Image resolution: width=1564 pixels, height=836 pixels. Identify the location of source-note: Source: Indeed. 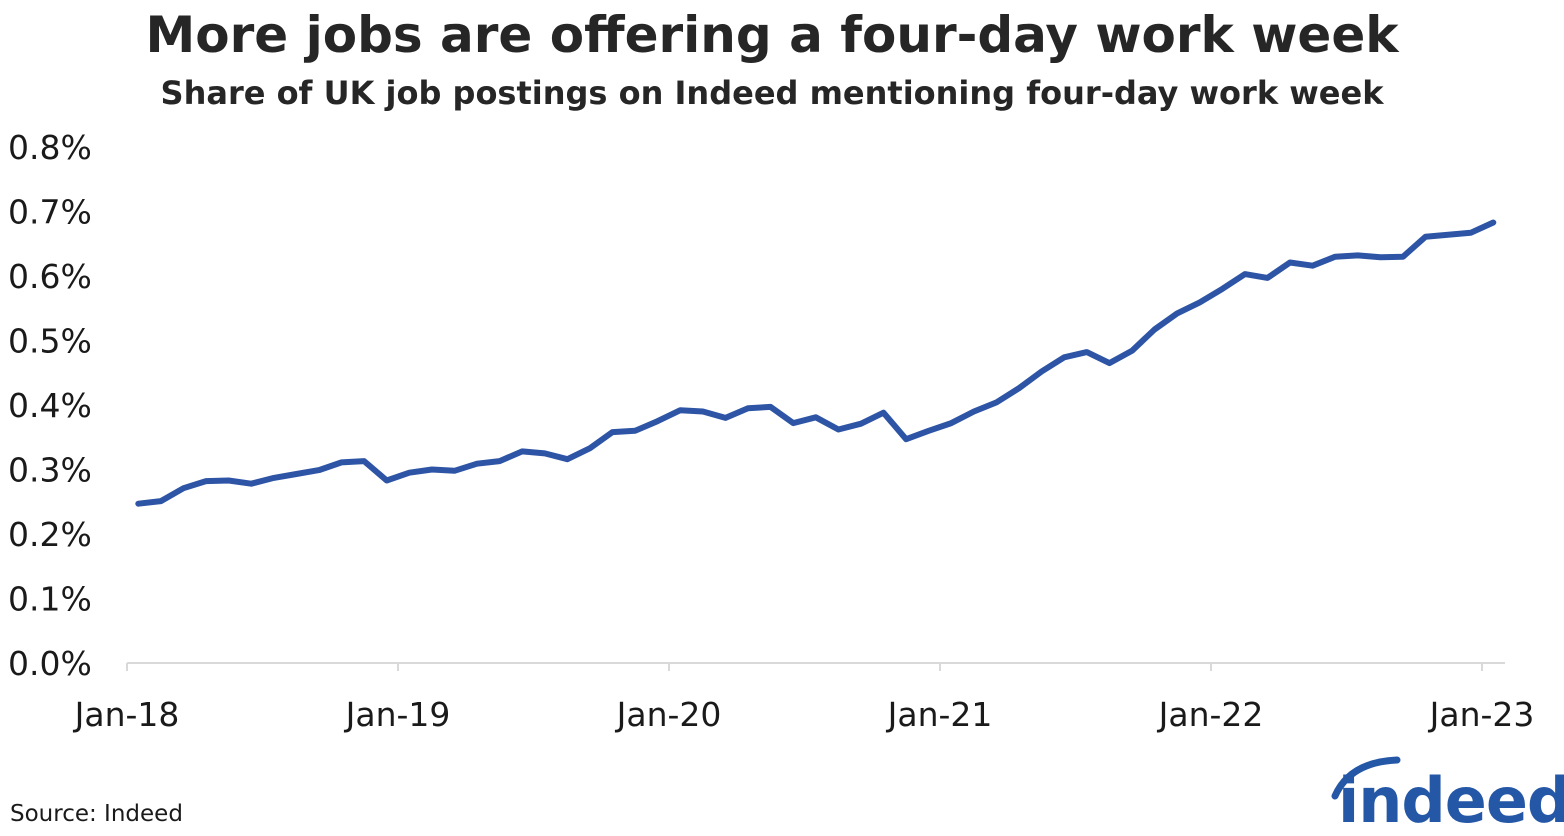
(96, 814).